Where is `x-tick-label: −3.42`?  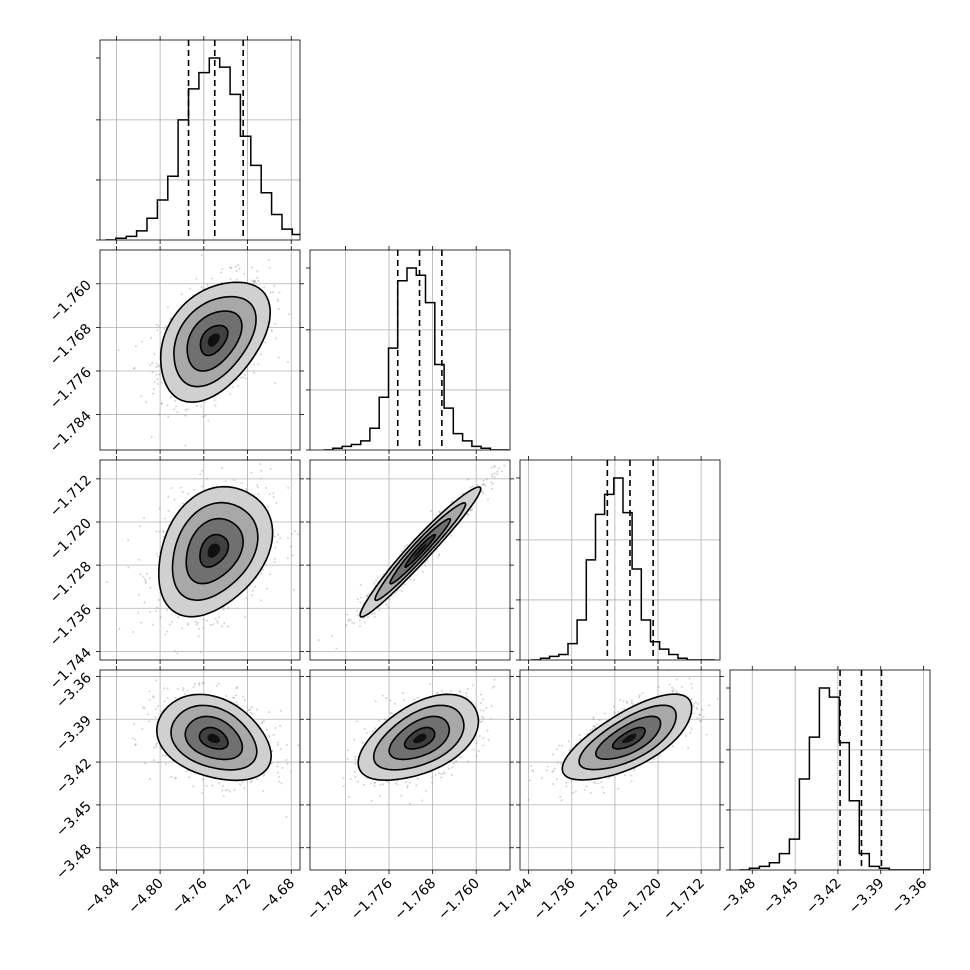 x-tick-label: −3.42 is located at coordinates (824, 897).